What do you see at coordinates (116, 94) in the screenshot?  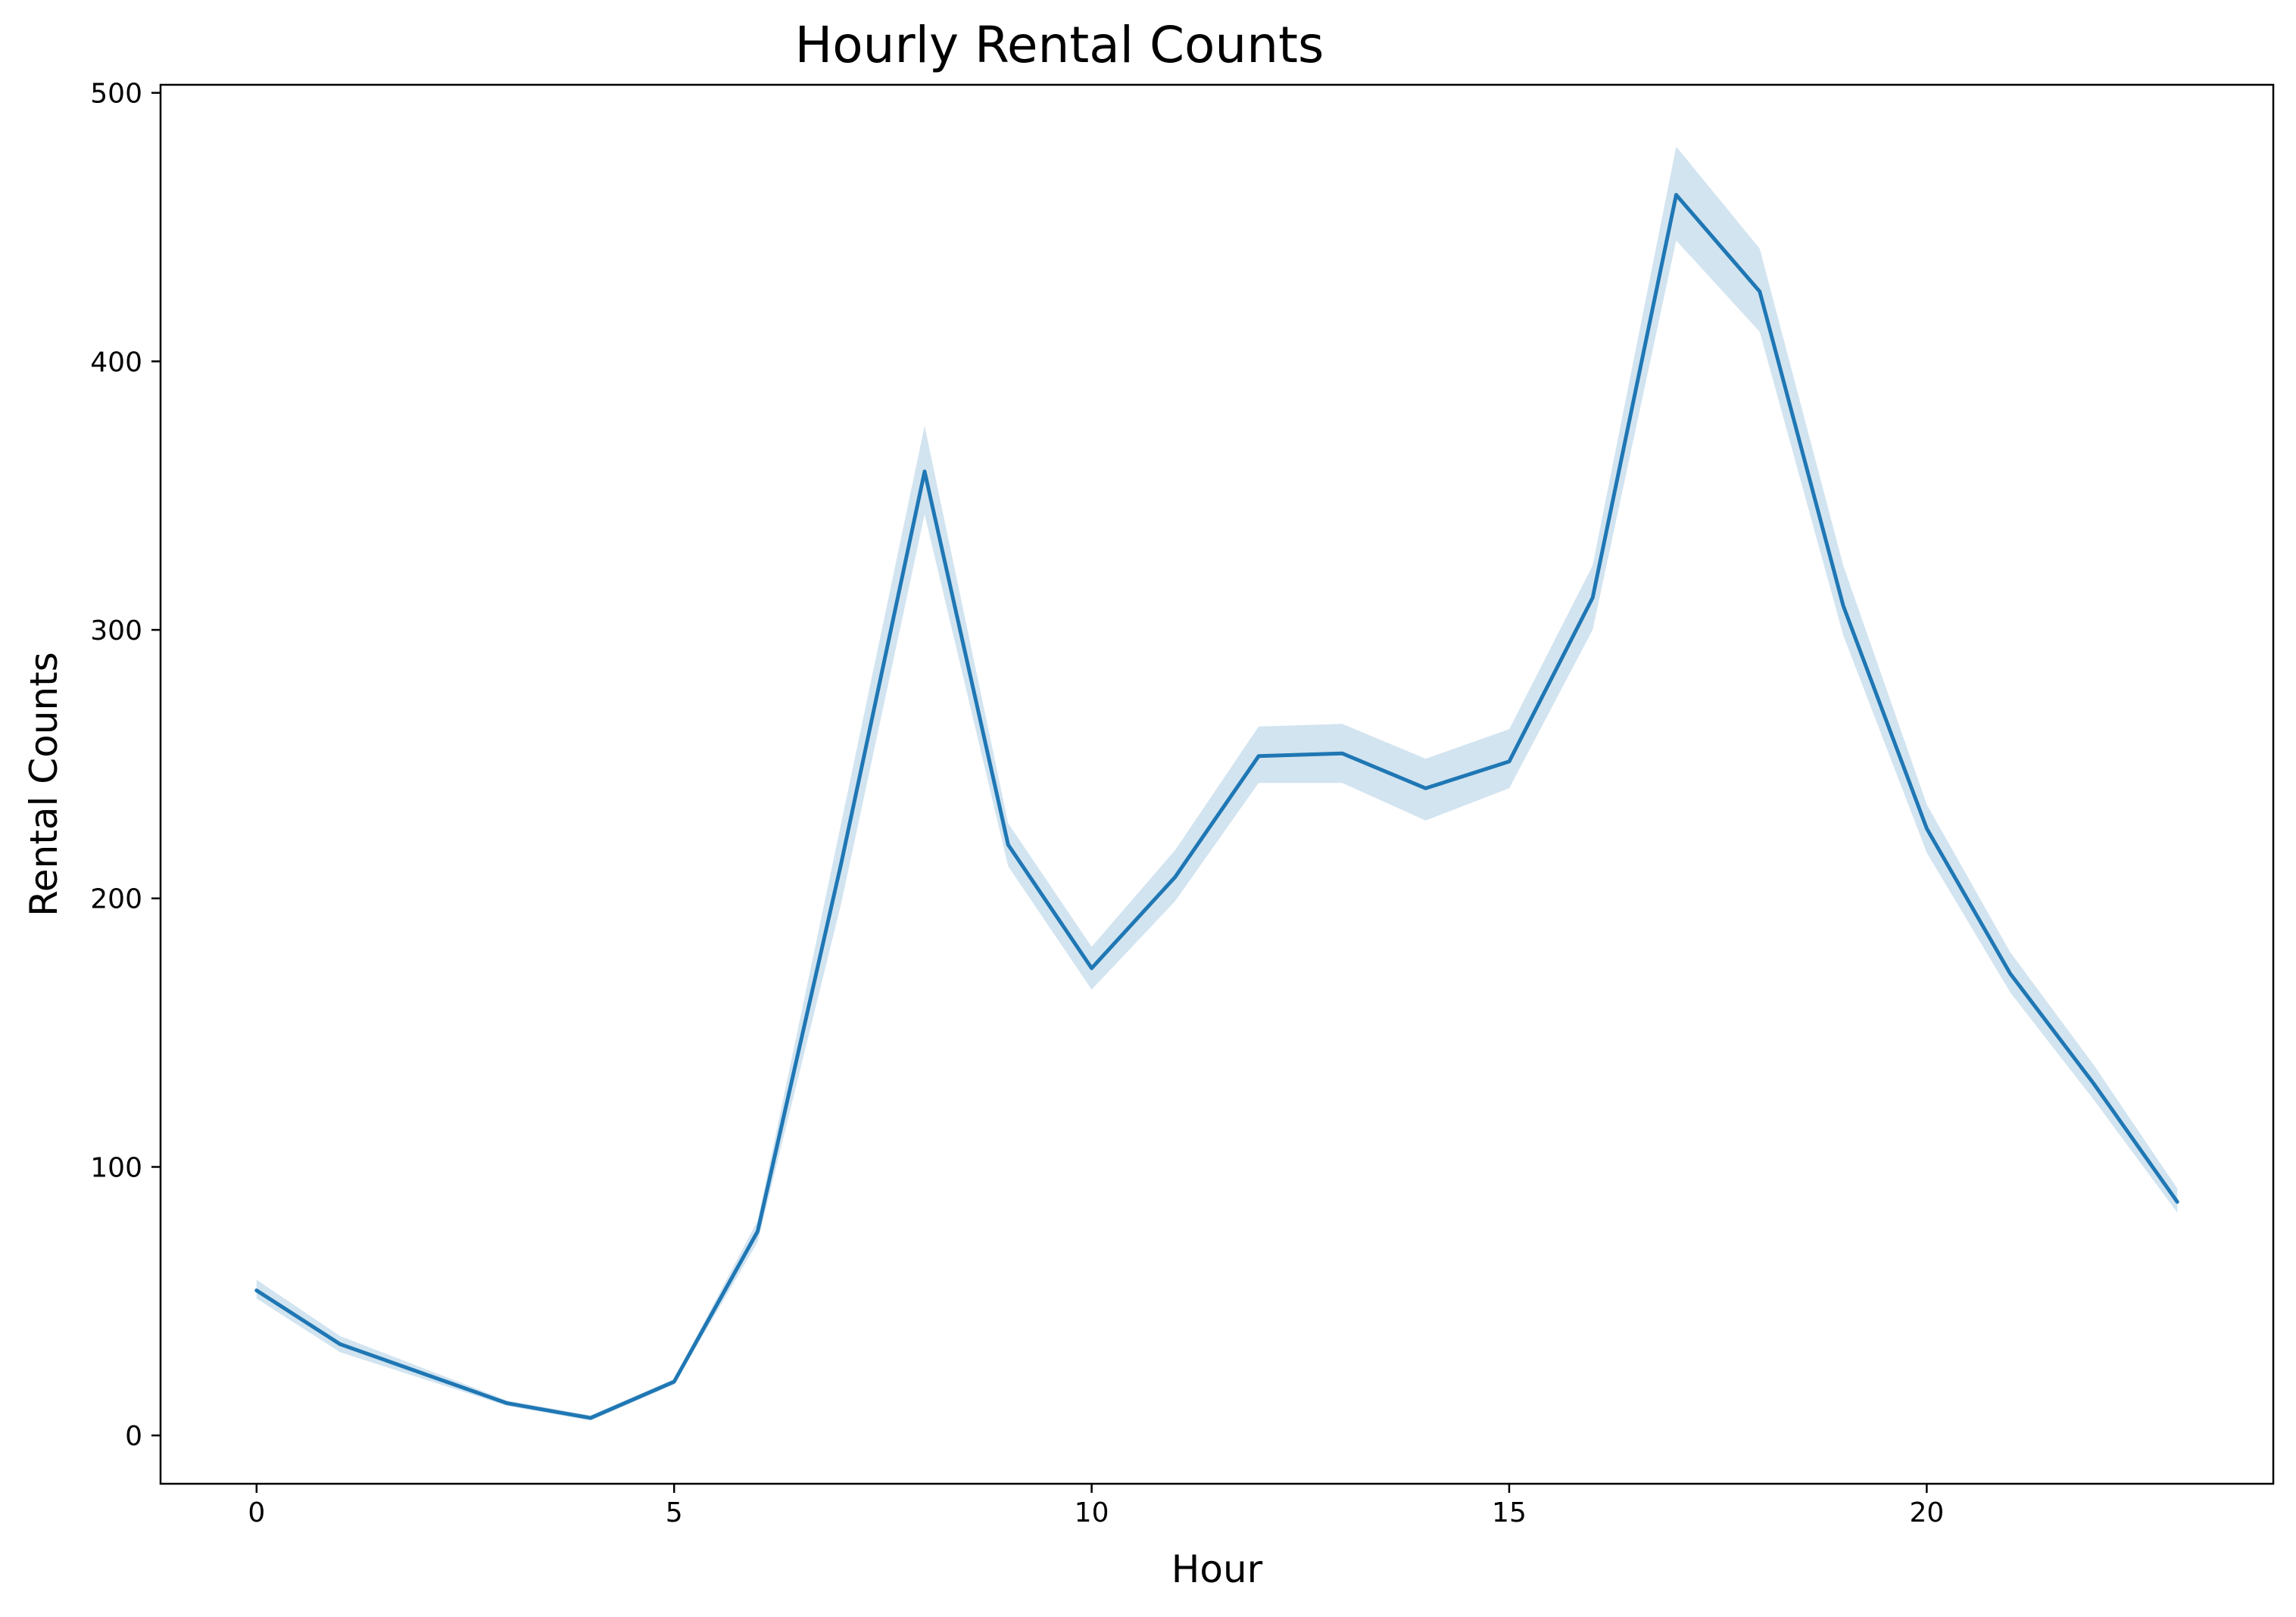 I see `y-tick-label: 500` at bounding box center [116, 94].